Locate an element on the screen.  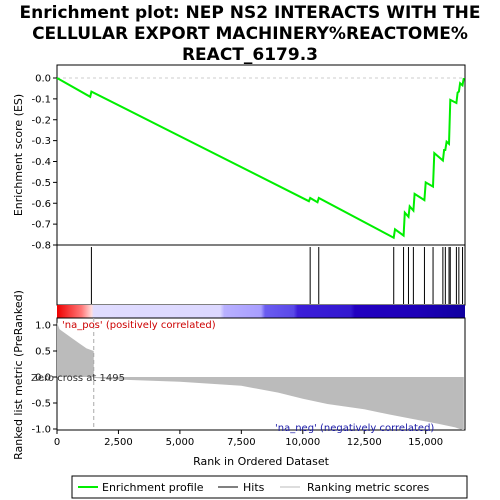
es-y-tick-label: -0.8 is located at coordinates (41, 246).